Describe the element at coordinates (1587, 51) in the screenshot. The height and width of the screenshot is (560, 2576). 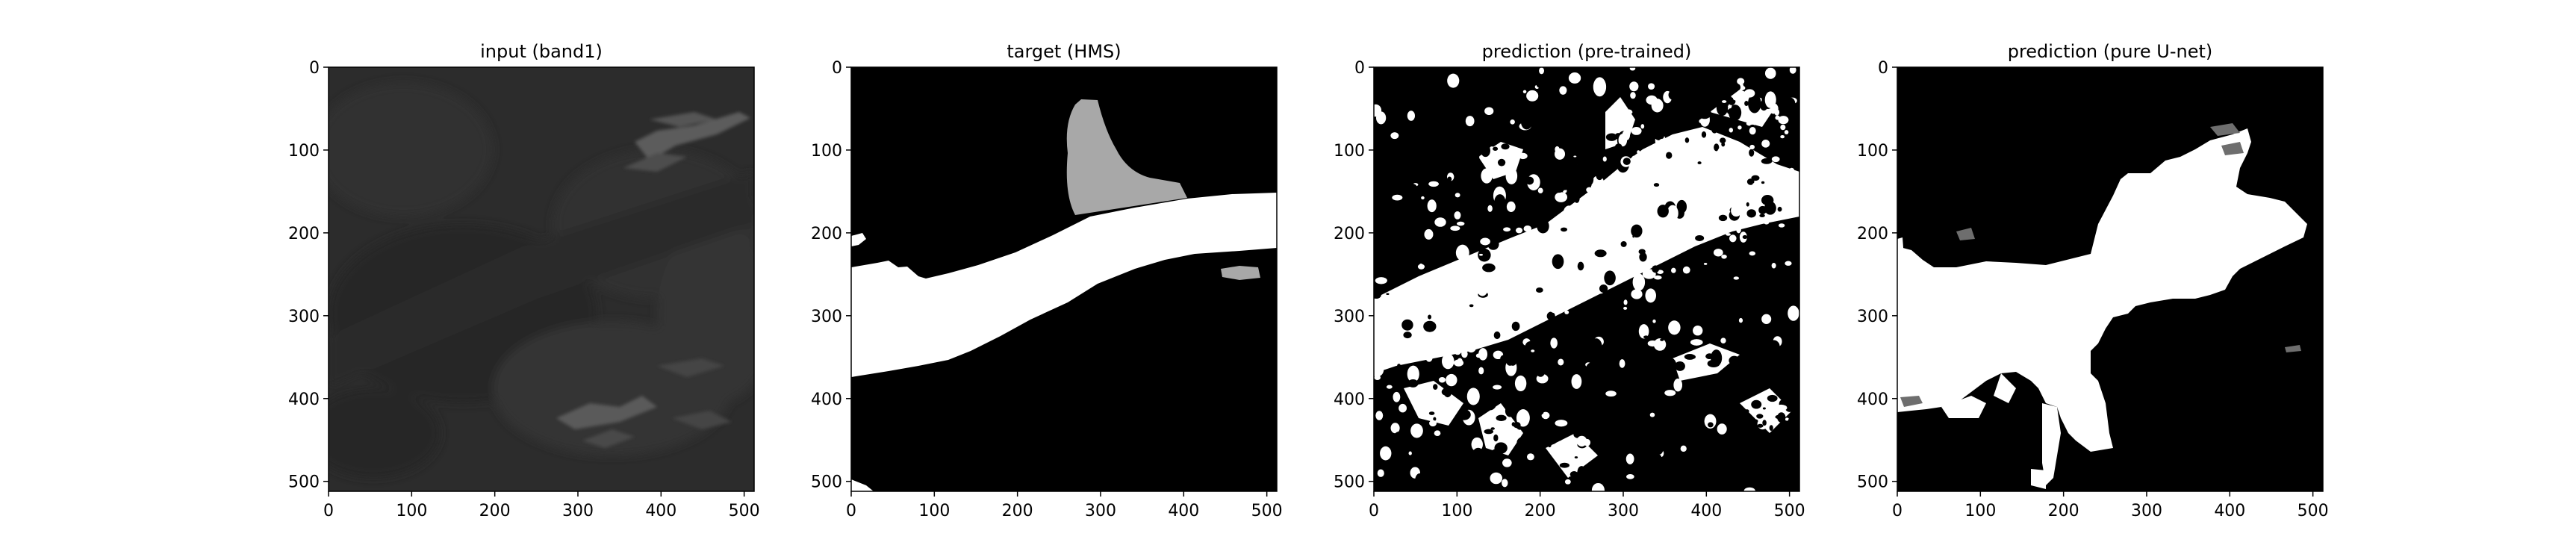
I see `panel-title: prediction (pre-trained)` at that location.